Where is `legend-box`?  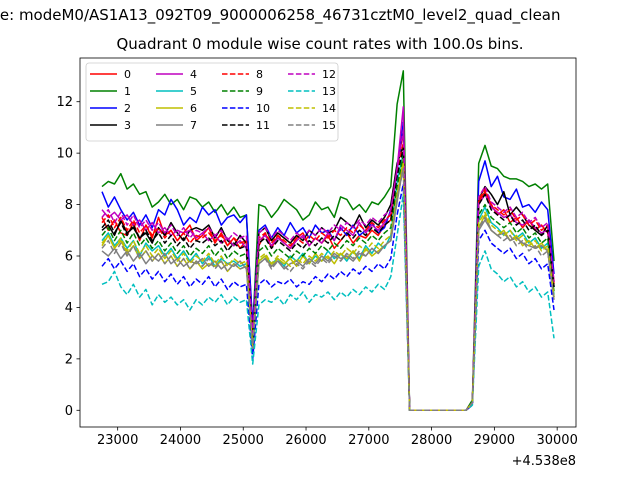
legend-box is located at coordinates (212, 102).